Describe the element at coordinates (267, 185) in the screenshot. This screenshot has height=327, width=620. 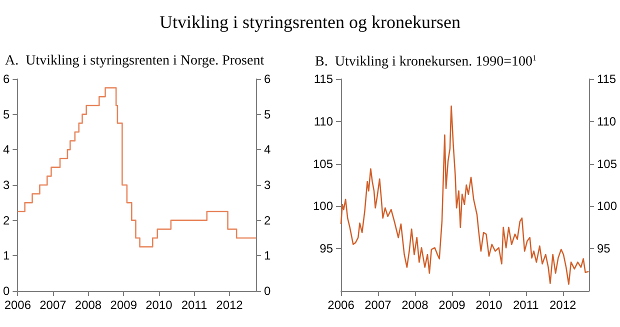
I see `y2-tick-label: 3` at that location.